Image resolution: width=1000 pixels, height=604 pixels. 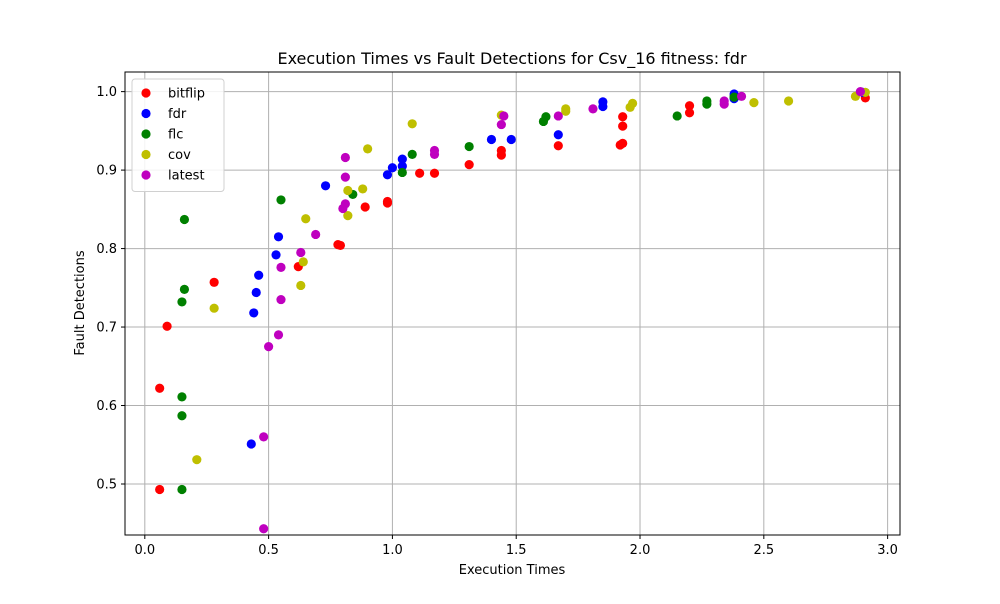 What do you see at coordinates (268, 550) in the screenshot?
I see `x-tick-label: 0.5` at bounding box center [268, 550].